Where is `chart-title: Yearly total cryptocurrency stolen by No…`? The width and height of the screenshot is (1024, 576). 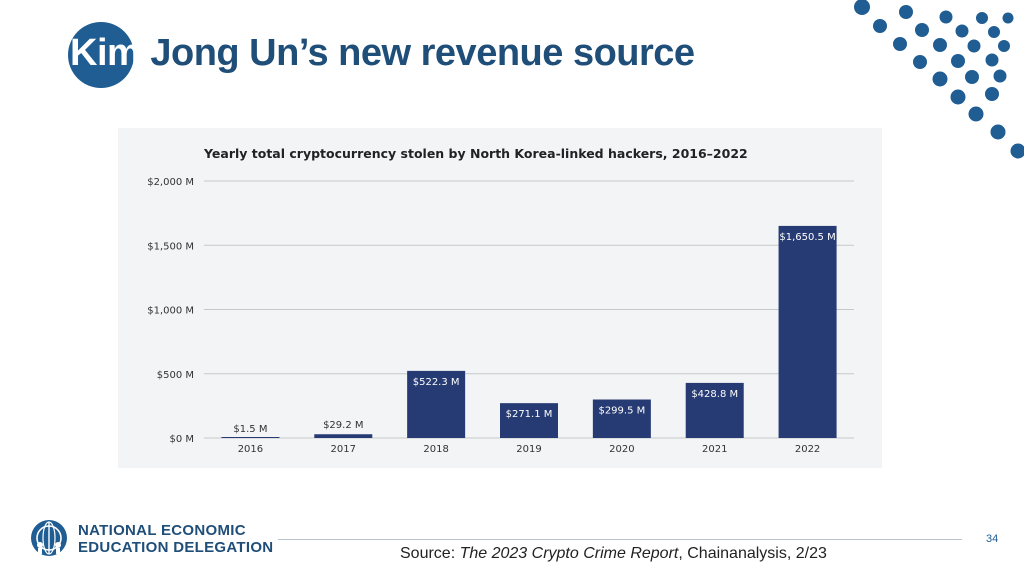
chart-title: Yearly total cryptocurrency stolen by No… is located at coordinates (475, 153).